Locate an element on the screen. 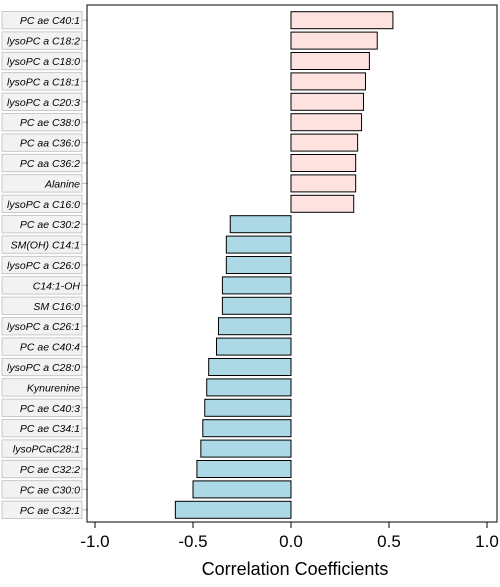 Image resolution: width=500 pixels, height=587 pixels. x-tick-label: 0.5 is located at coordinates (389, 541).